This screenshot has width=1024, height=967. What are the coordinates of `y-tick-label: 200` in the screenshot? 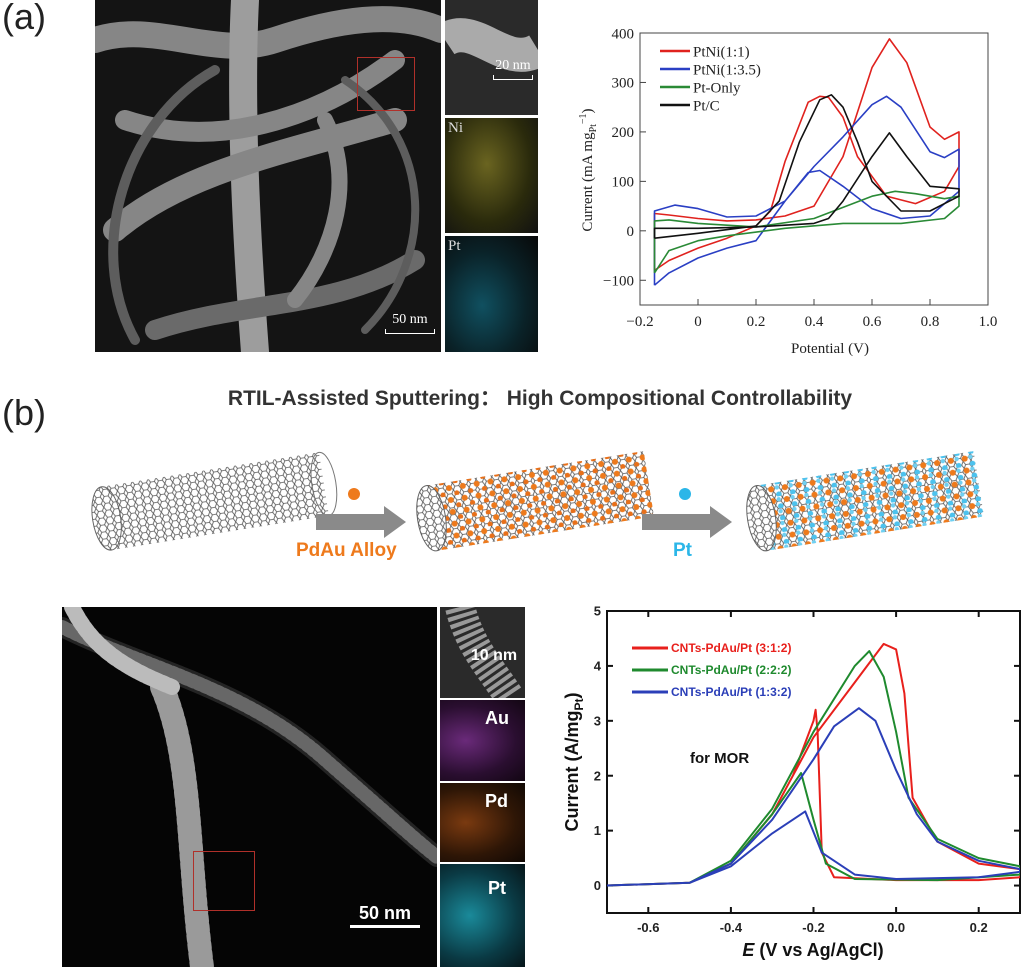 It's located at (623, 133).